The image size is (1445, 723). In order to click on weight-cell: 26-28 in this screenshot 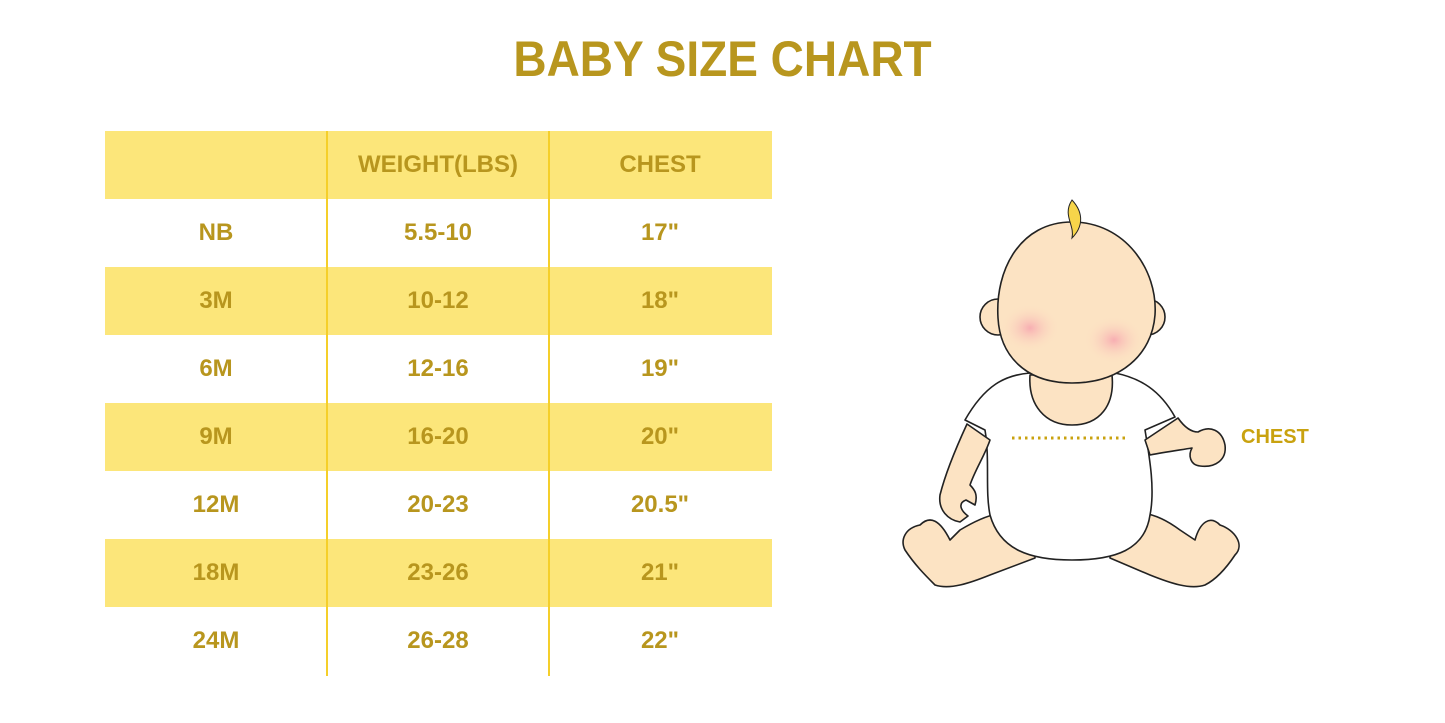, I will do `click(438, 640)`.